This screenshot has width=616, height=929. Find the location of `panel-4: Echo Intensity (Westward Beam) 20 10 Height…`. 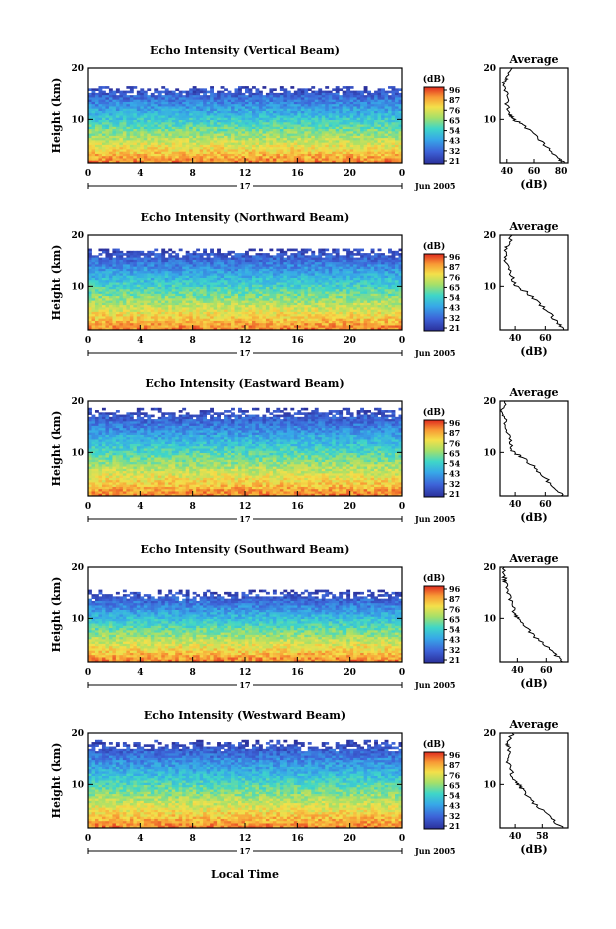

panel-4: Echo Intensity (Westward Beam) 20 10 Height… is located at coordinates (309, 782).